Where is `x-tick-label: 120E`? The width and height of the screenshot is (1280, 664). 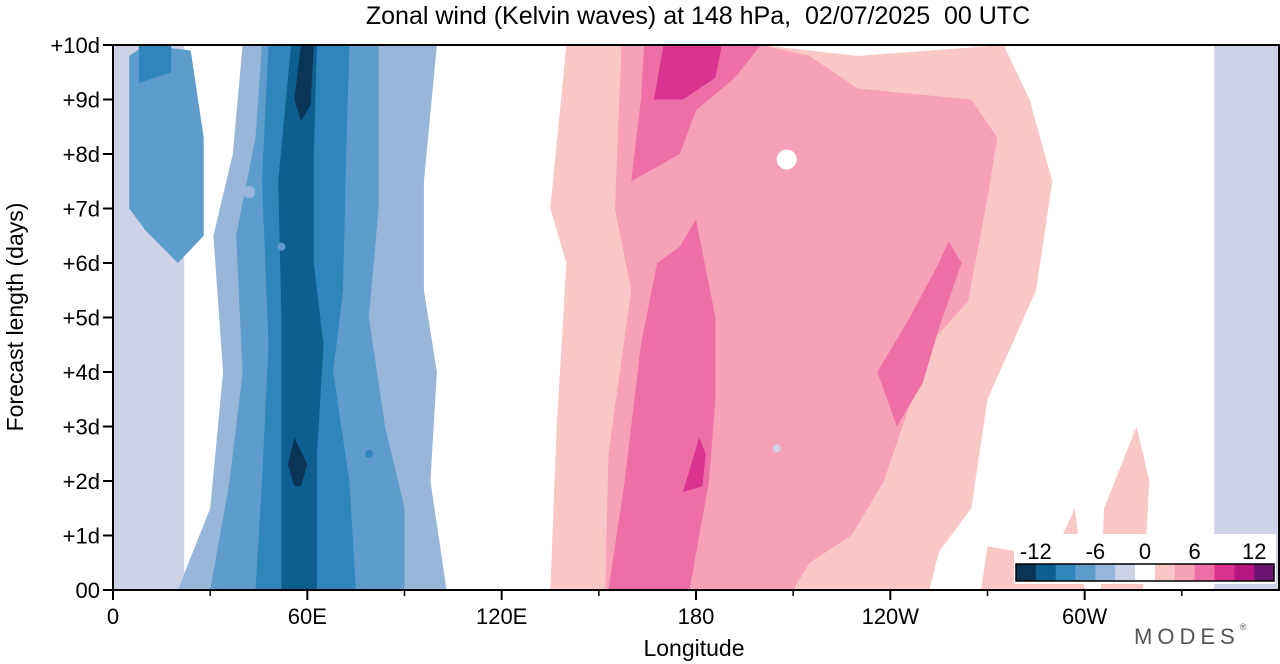 x-tick-label: 120E is located at coordinates (501, 616).